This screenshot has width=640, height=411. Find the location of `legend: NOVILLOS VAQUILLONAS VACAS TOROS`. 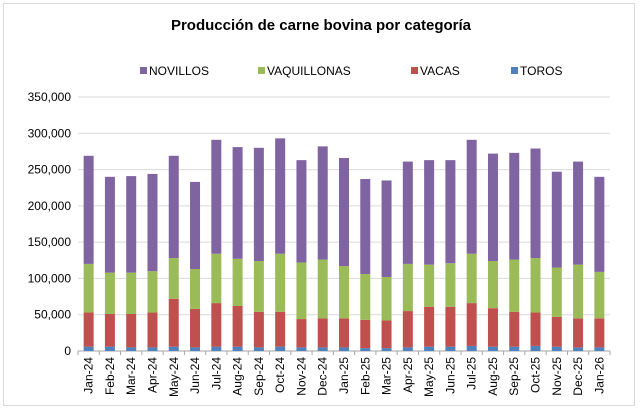

legend: NOVILLOS VAQUILLONAS VACAS TOROS is located at coordinates (351, 71).